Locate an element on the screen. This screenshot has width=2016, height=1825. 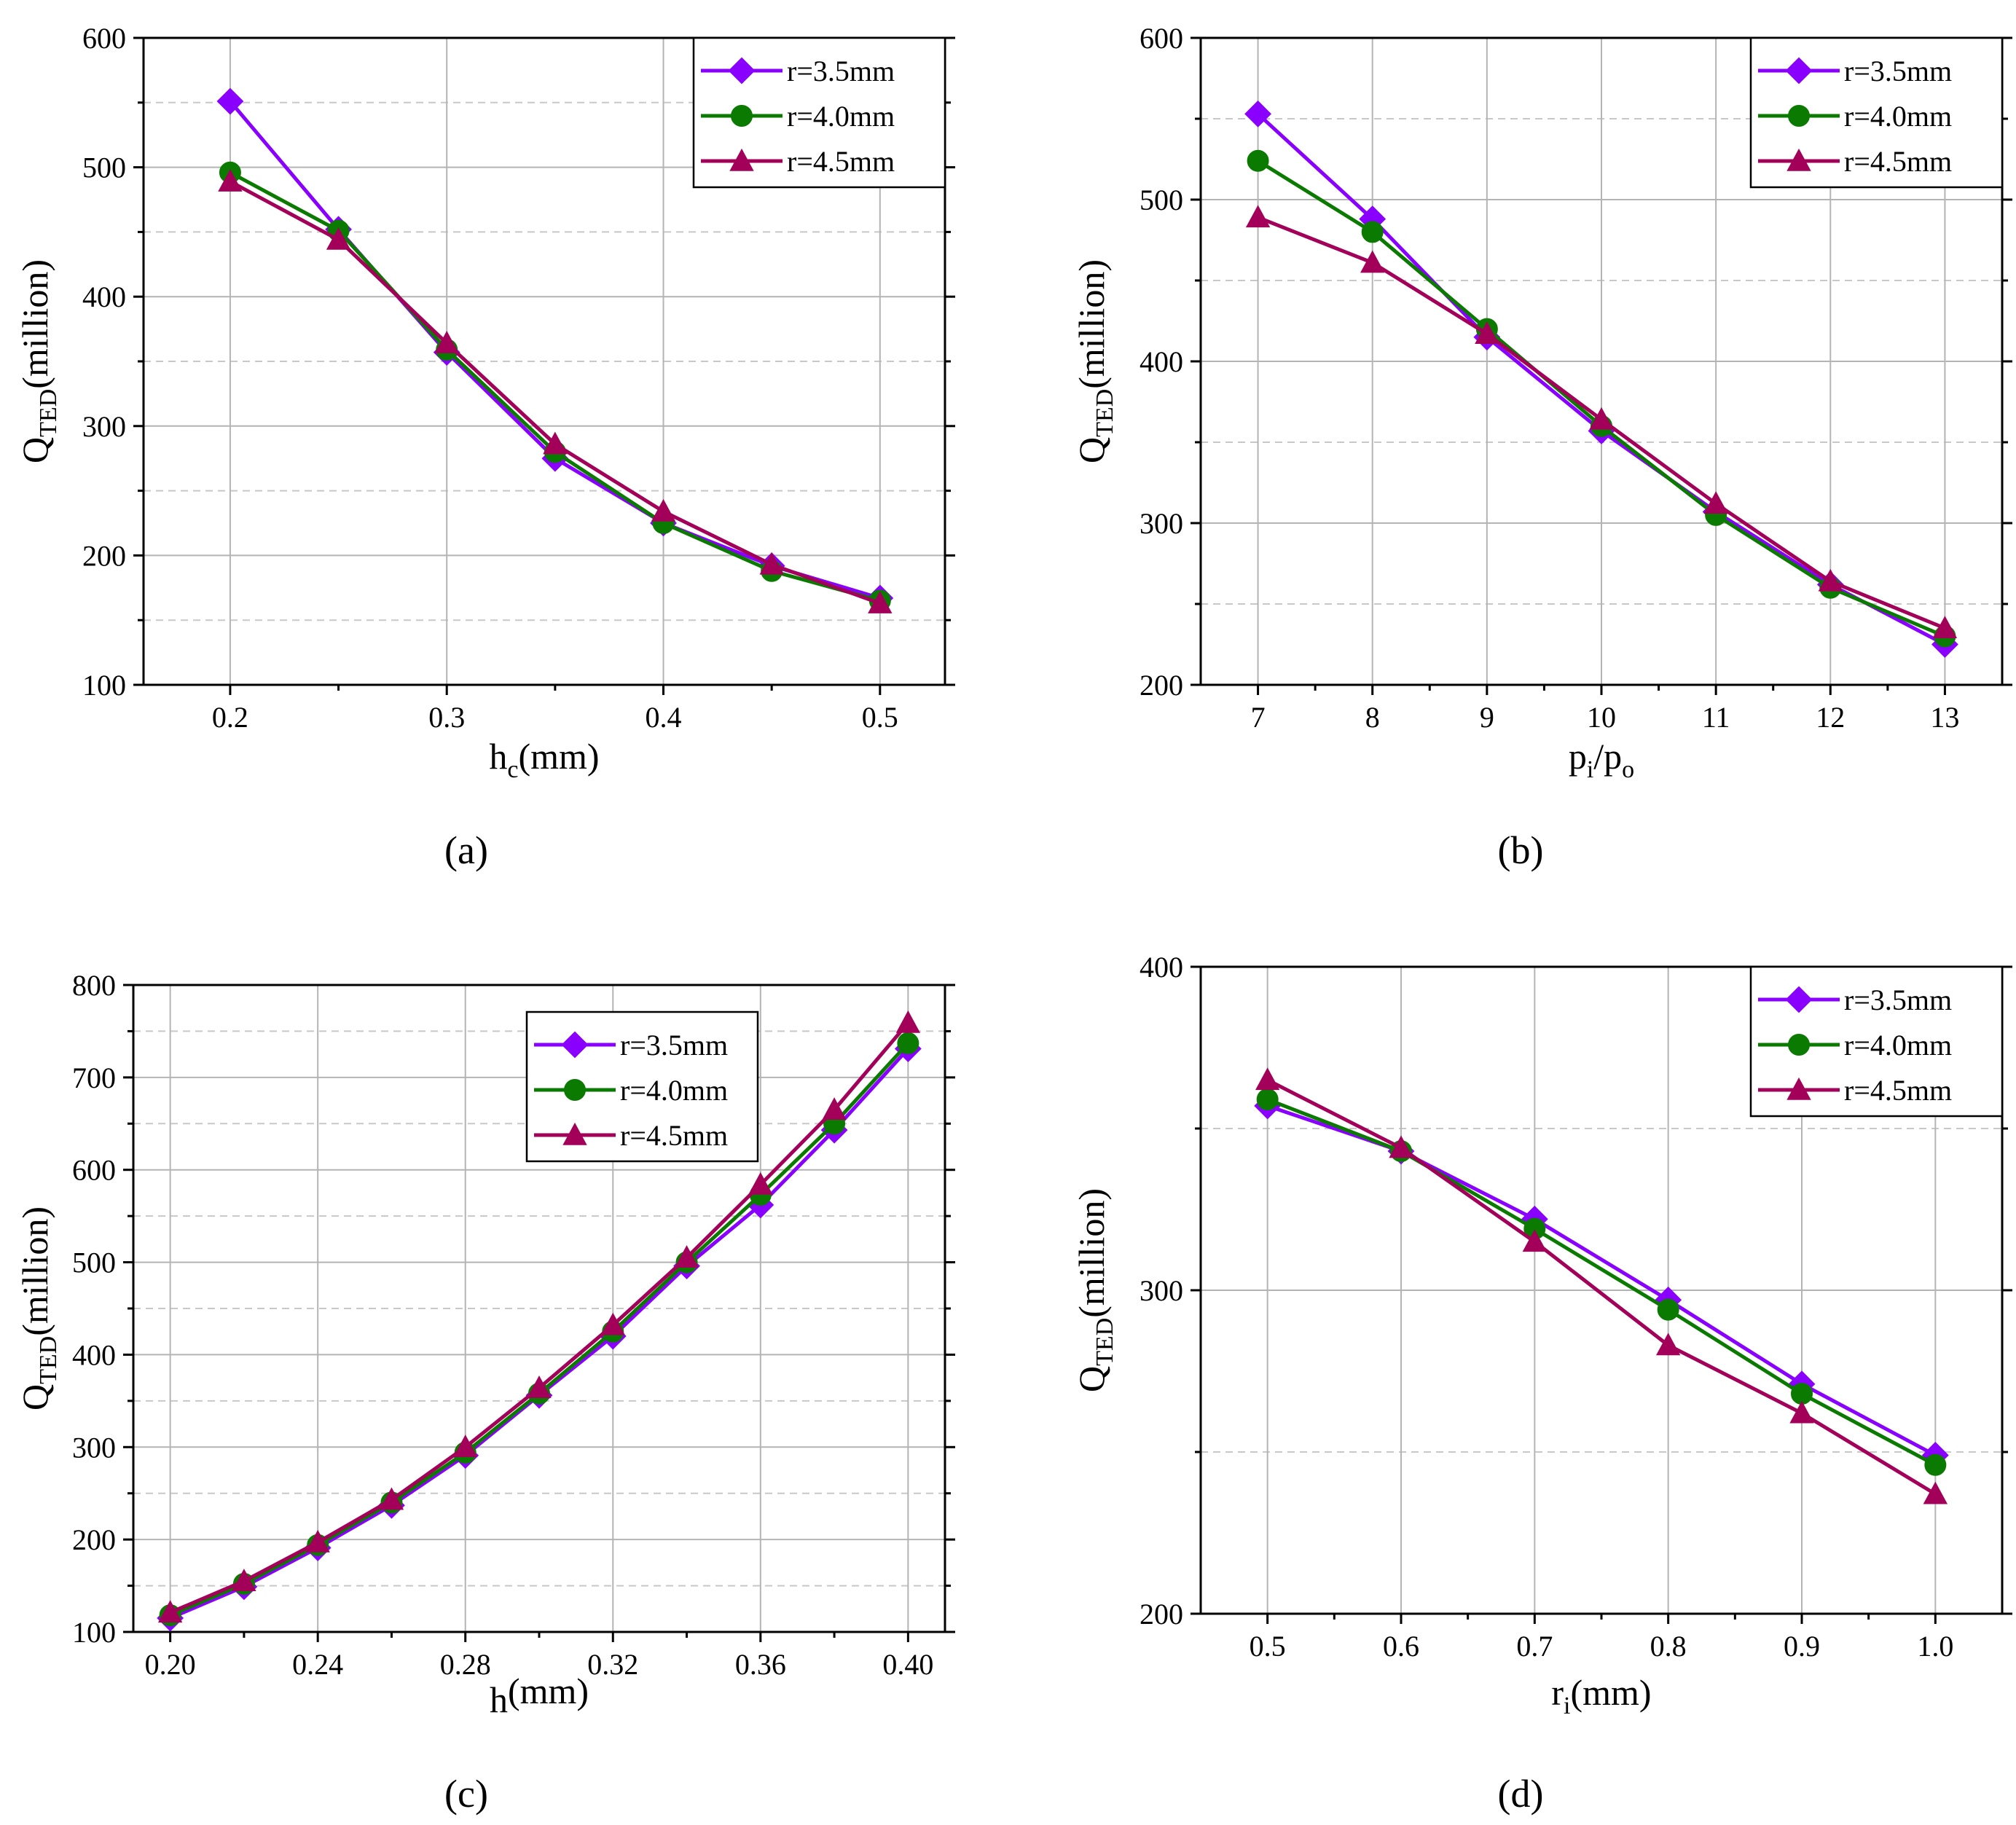
x-tick-label: 0.20 is located at coordinates (170, 1664).